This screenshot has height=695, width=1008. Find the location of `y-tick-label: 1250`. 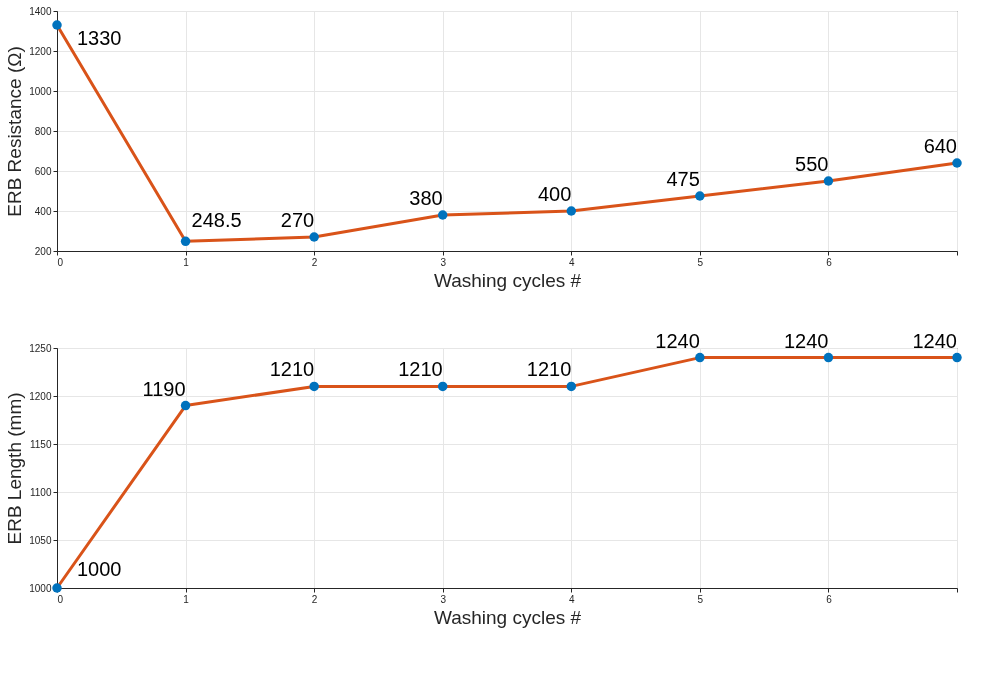

y-tick-label: 1250 is located at coordinates (40, 348).